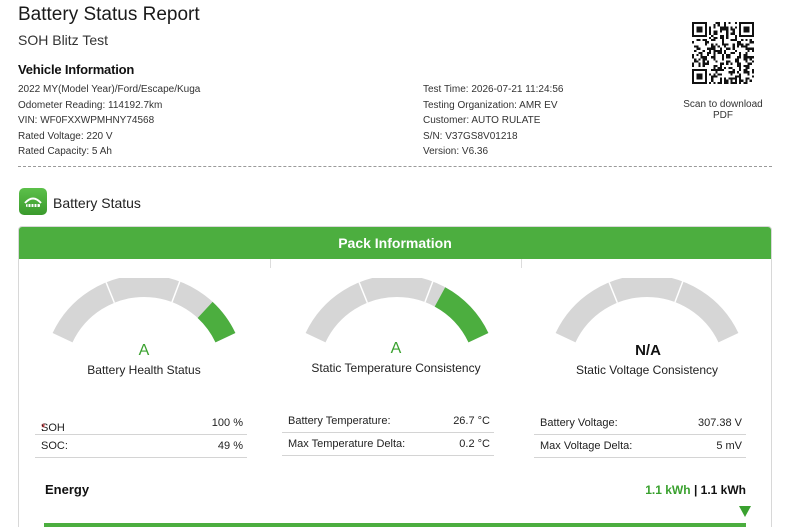 The width and height of the screenshot is (790, 527). What do you see at coordinates (723, 104) in the screenshot?
I see `qr-caption-line1: Scan to download` at bounding box center [723, 104].